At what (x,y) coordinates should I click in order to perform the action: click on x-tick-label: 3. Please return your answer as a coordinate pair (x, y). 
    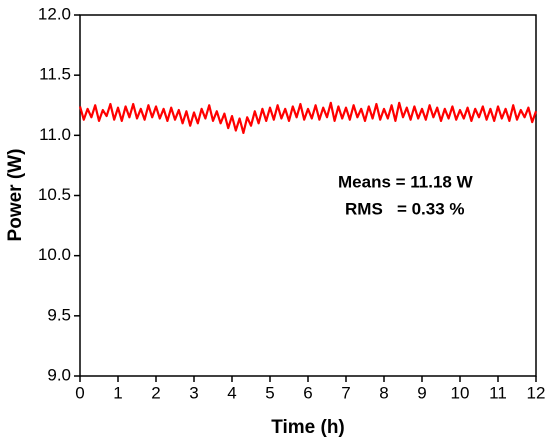
    Looking at the image, I should click on (193, 392).